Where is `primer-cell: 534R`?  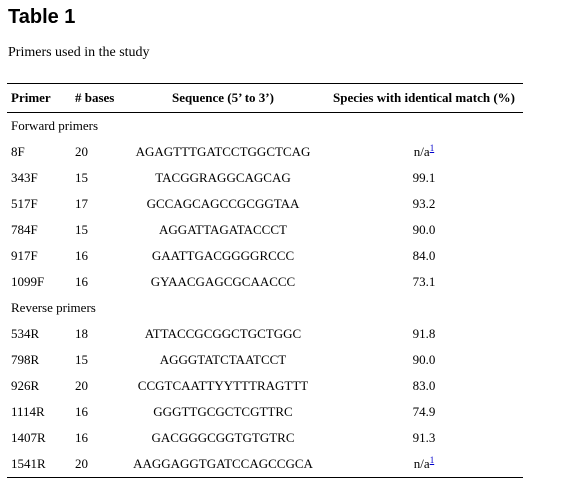
primer-cell: 534R is located at coordinates (39, 334).